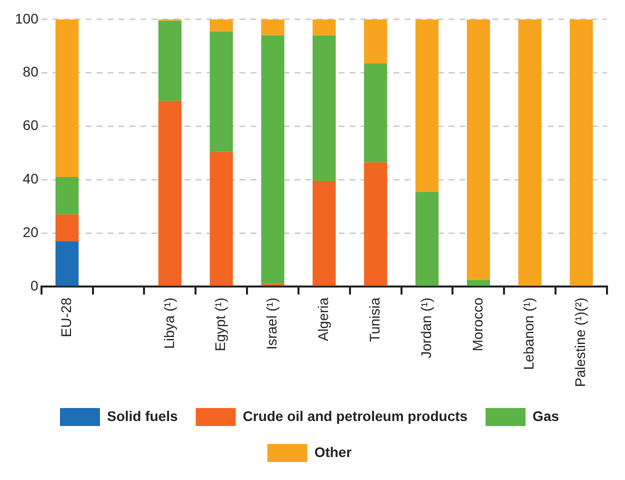 This screenshot has height=480, width=625. I want to click on y-tick-label: 20, so click(30, 232).